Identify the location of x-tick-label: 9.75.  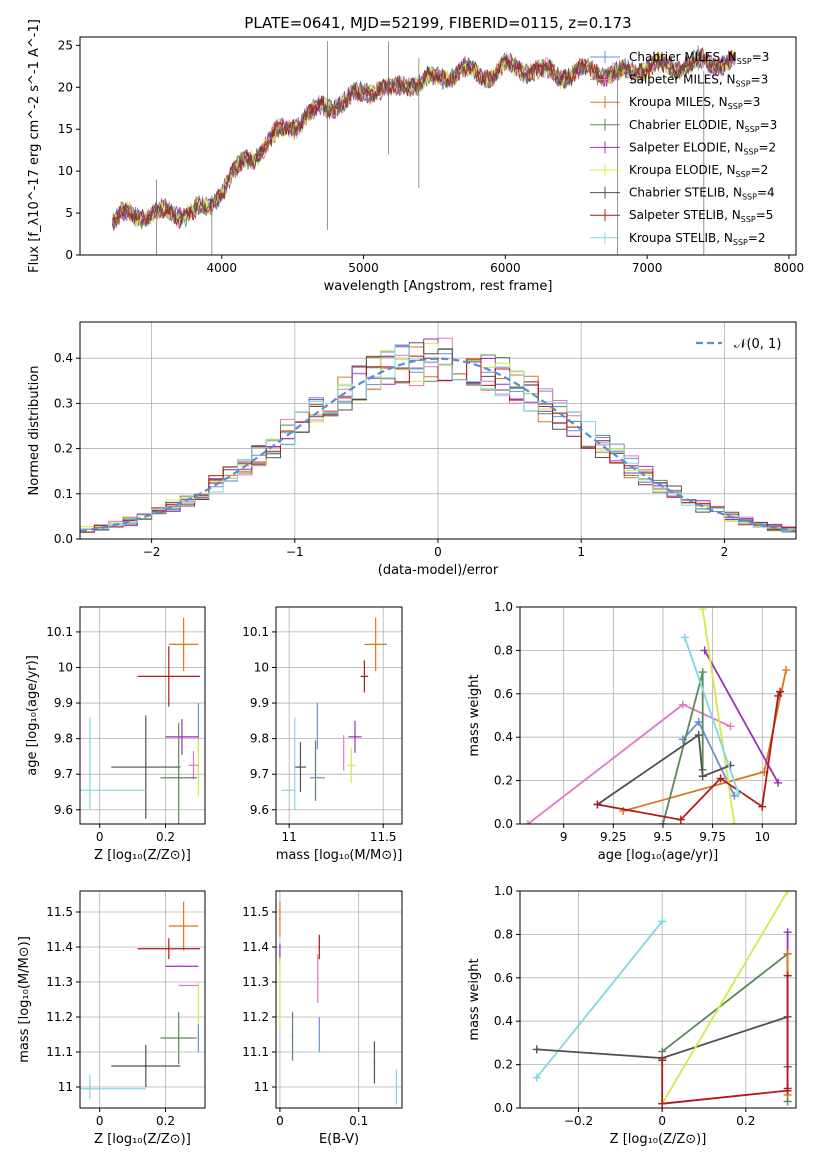
(712, 837).